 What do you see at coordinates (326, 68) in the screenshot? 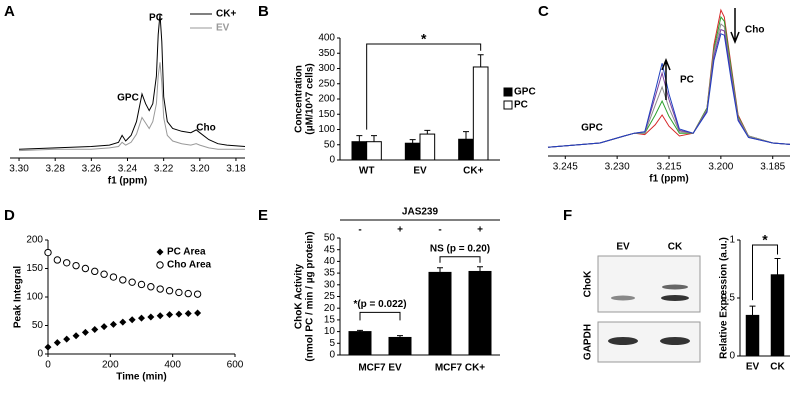
I see `y-tick-label: 300` at bounding box center [326, 68].